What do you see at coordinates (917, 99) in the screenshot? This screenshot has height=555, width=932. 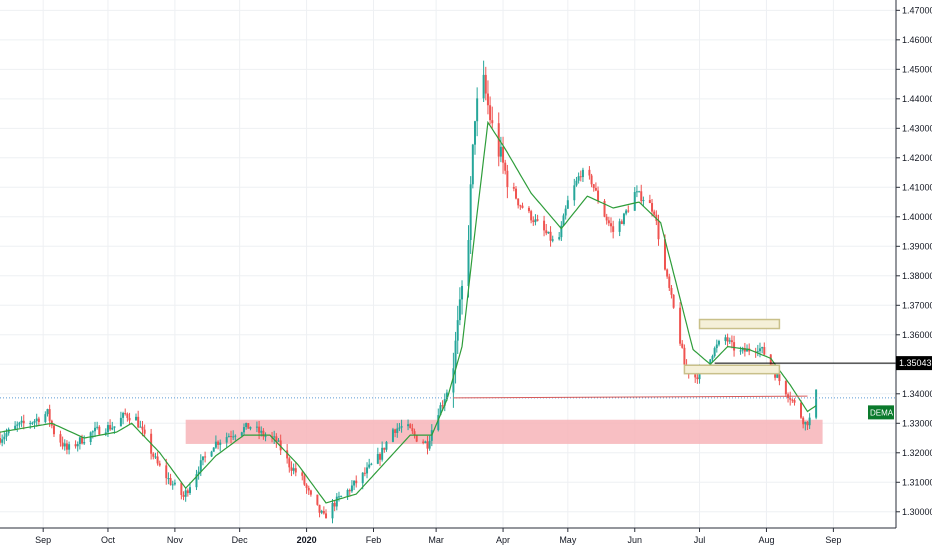 I see `y-tick-label: 1.44000` at bounding box center [917, 99].